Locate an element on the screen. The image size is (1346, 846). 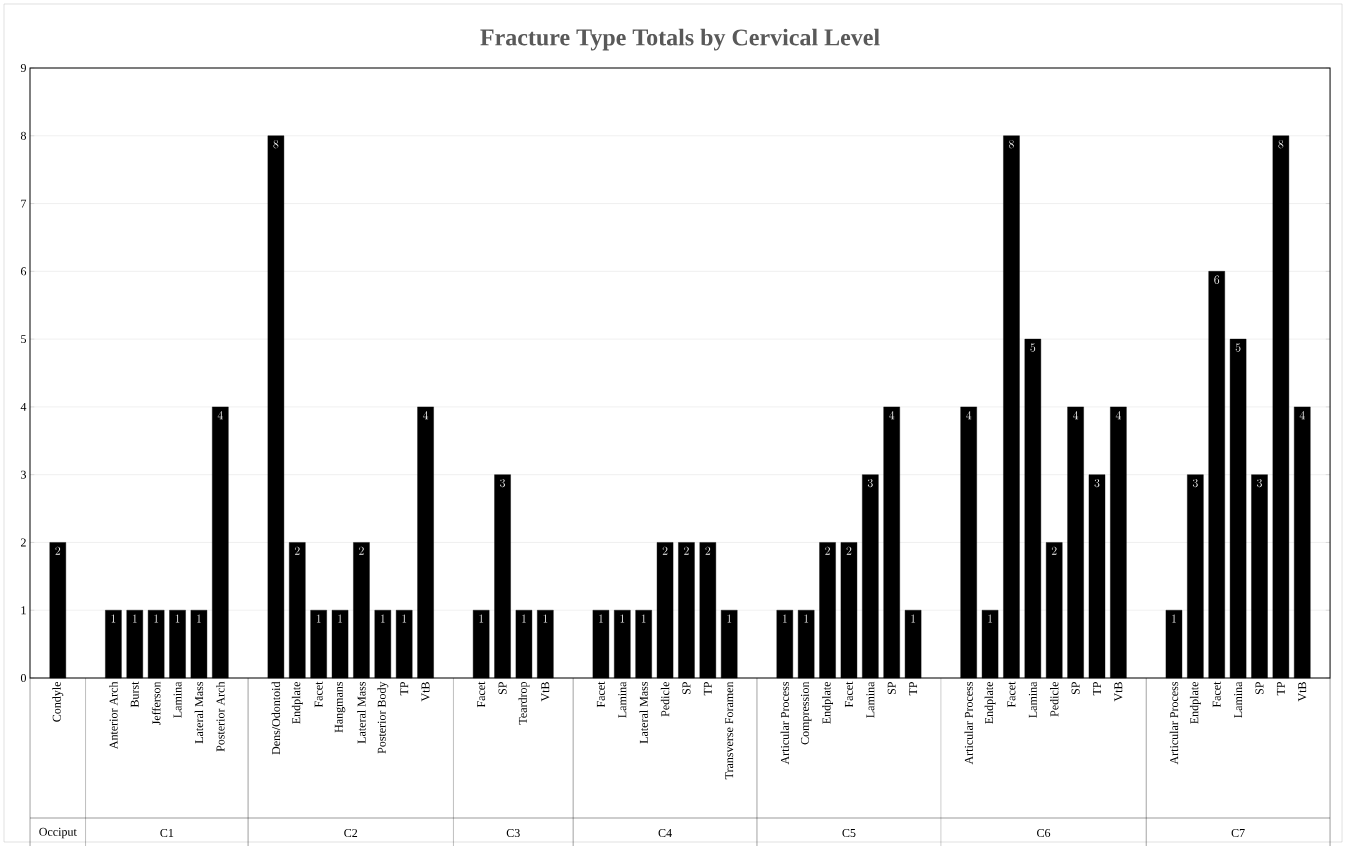
text: C4 is located at coordinates (665, 833).